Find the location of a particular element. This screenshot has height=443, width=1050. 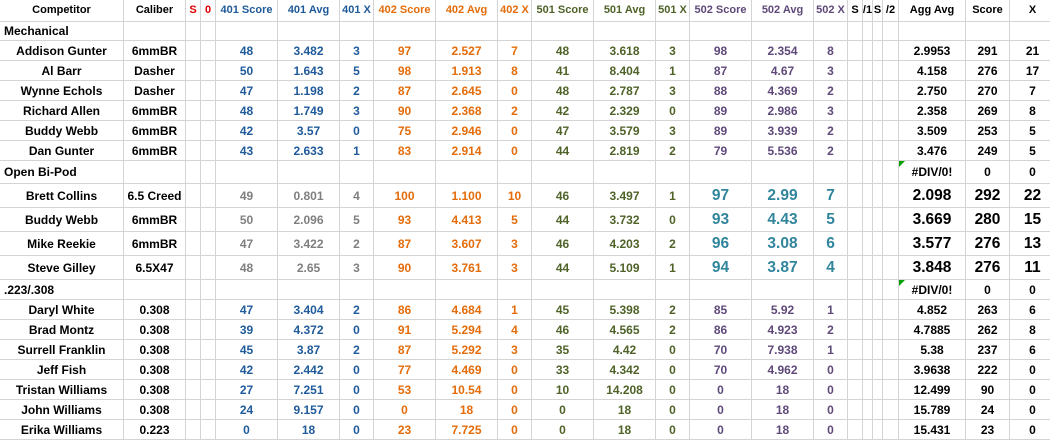

table-row-15-col-1: 0.308 is located at coordinates (155, 350).